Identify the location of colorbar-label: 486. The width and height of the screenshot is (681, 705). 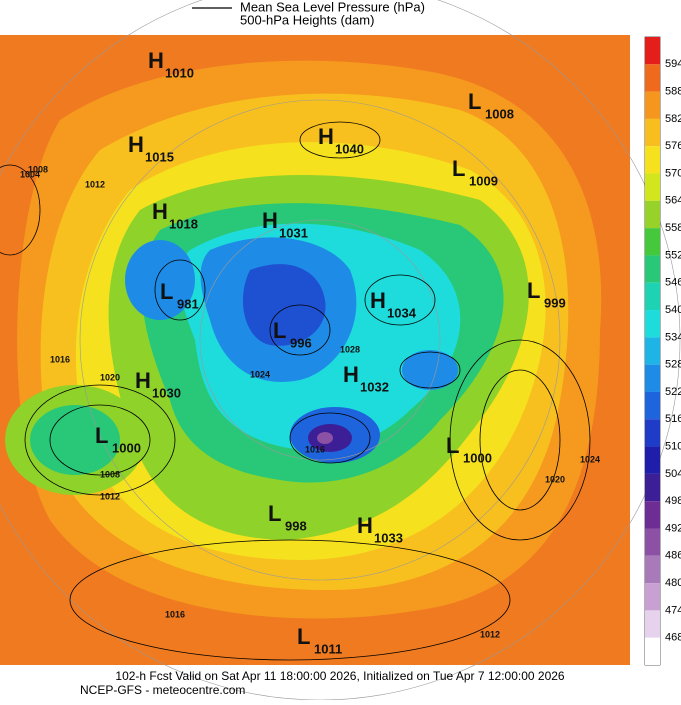
(673, 556).